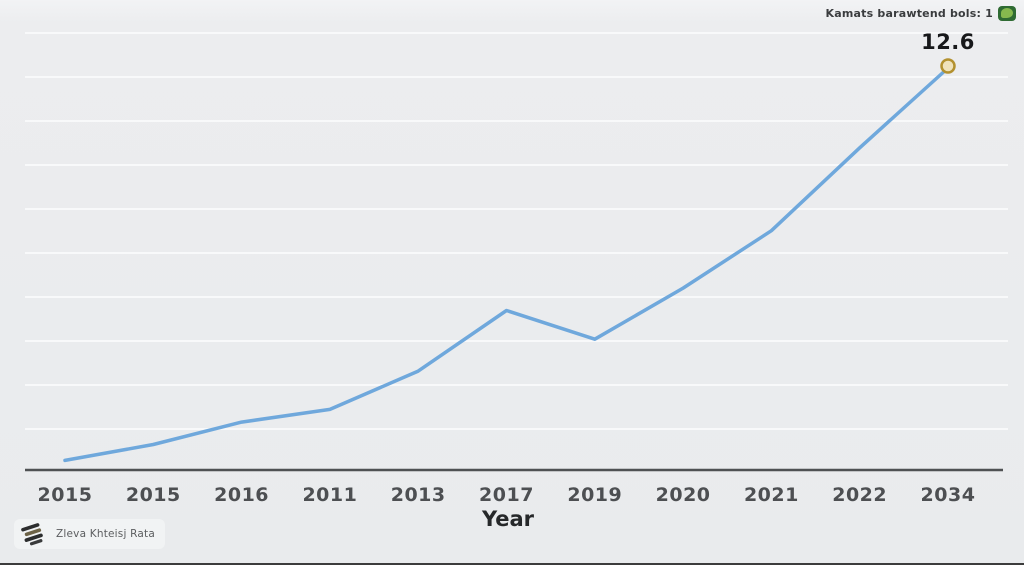 The width and height of the screenshot is (1024, 565). What do you see at coordinates (948, 66) in the screenshot?
I see `end-point-marker-icon` at bounding box center [948, 66].